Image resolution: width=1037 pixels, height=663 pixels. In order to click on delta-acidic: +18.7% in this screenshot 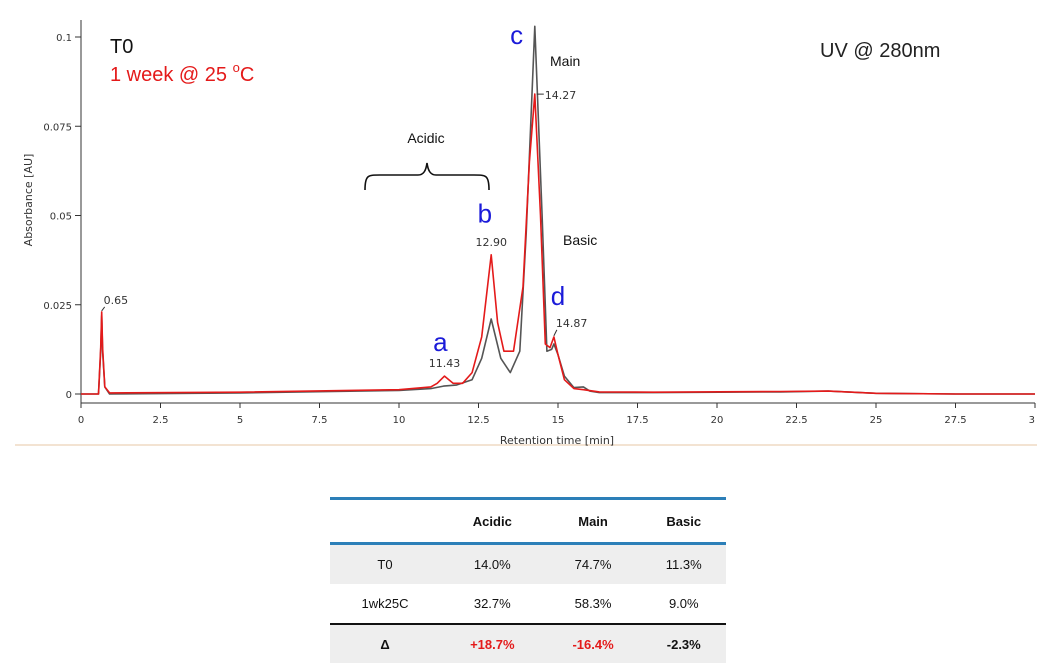, I will do `click(492, 643)`.